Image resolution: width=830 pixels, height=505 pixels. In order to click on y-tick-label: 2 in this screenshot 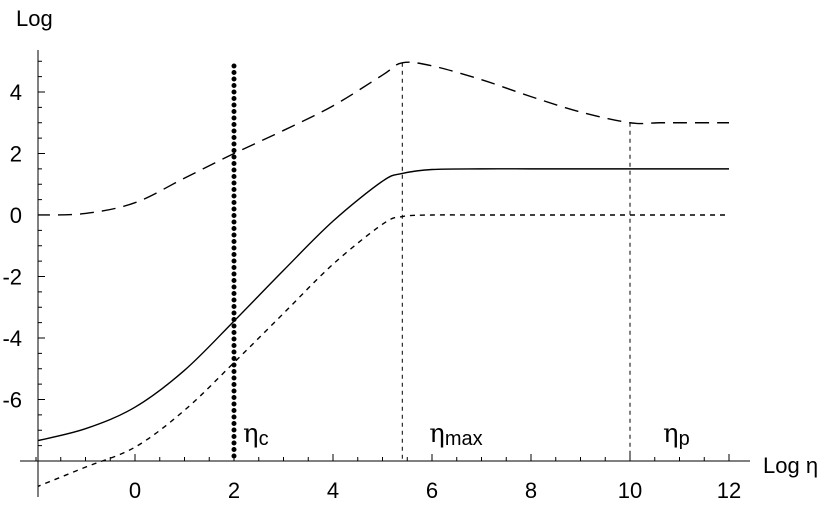, I will do `click(16, 154)`.